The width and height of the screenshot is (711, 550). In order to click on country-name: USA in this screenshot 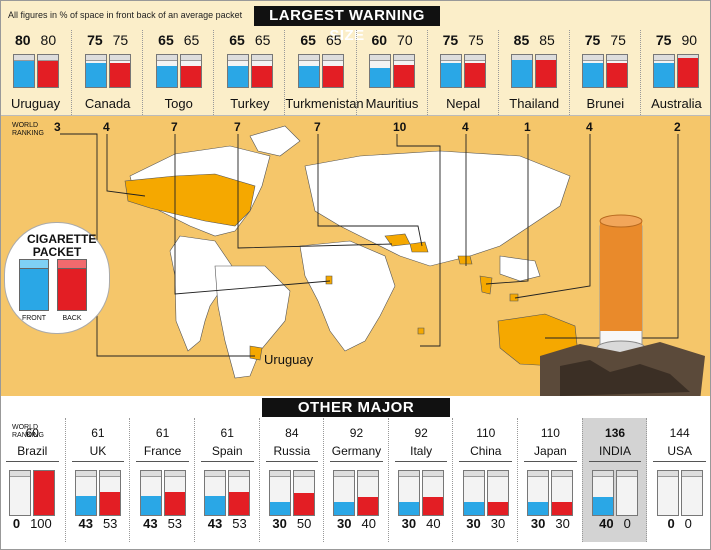, I will do `click(680, 451)`.